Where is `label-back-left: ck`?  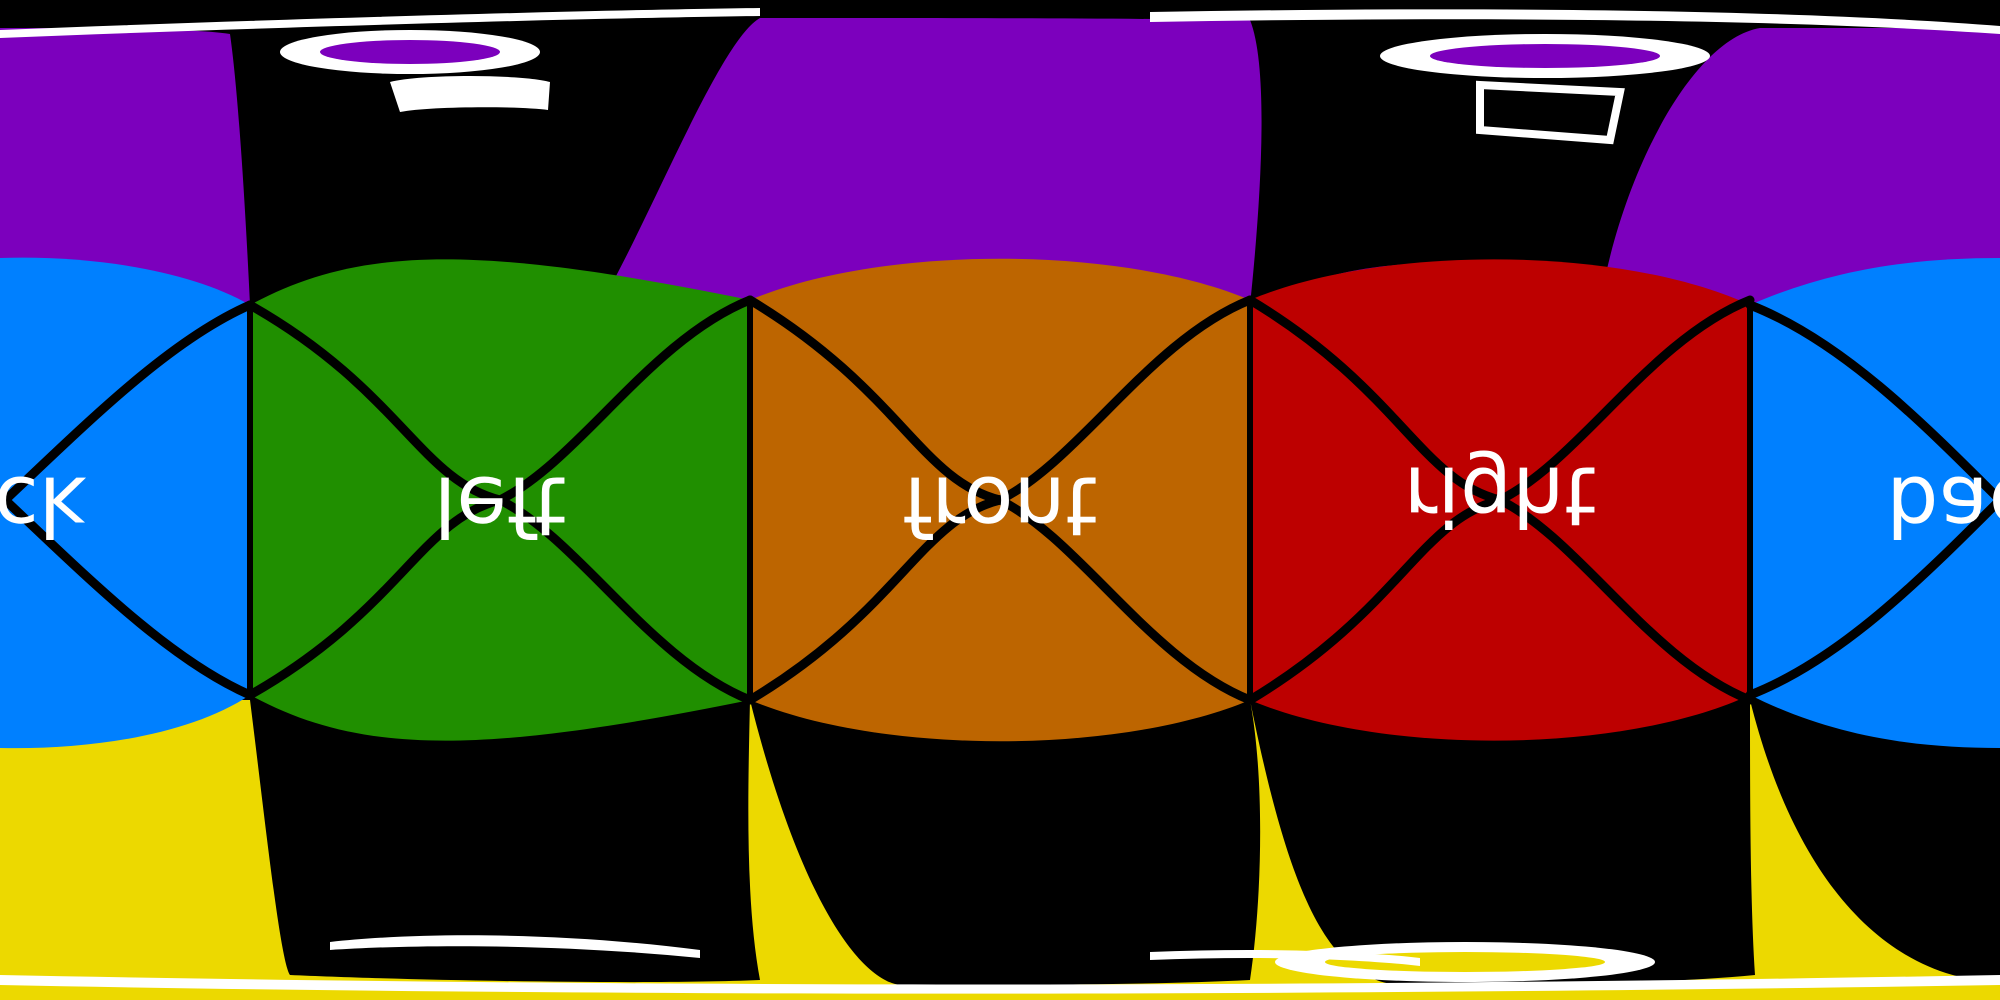
label-back-left: ck is located at coordinates (43, 505).